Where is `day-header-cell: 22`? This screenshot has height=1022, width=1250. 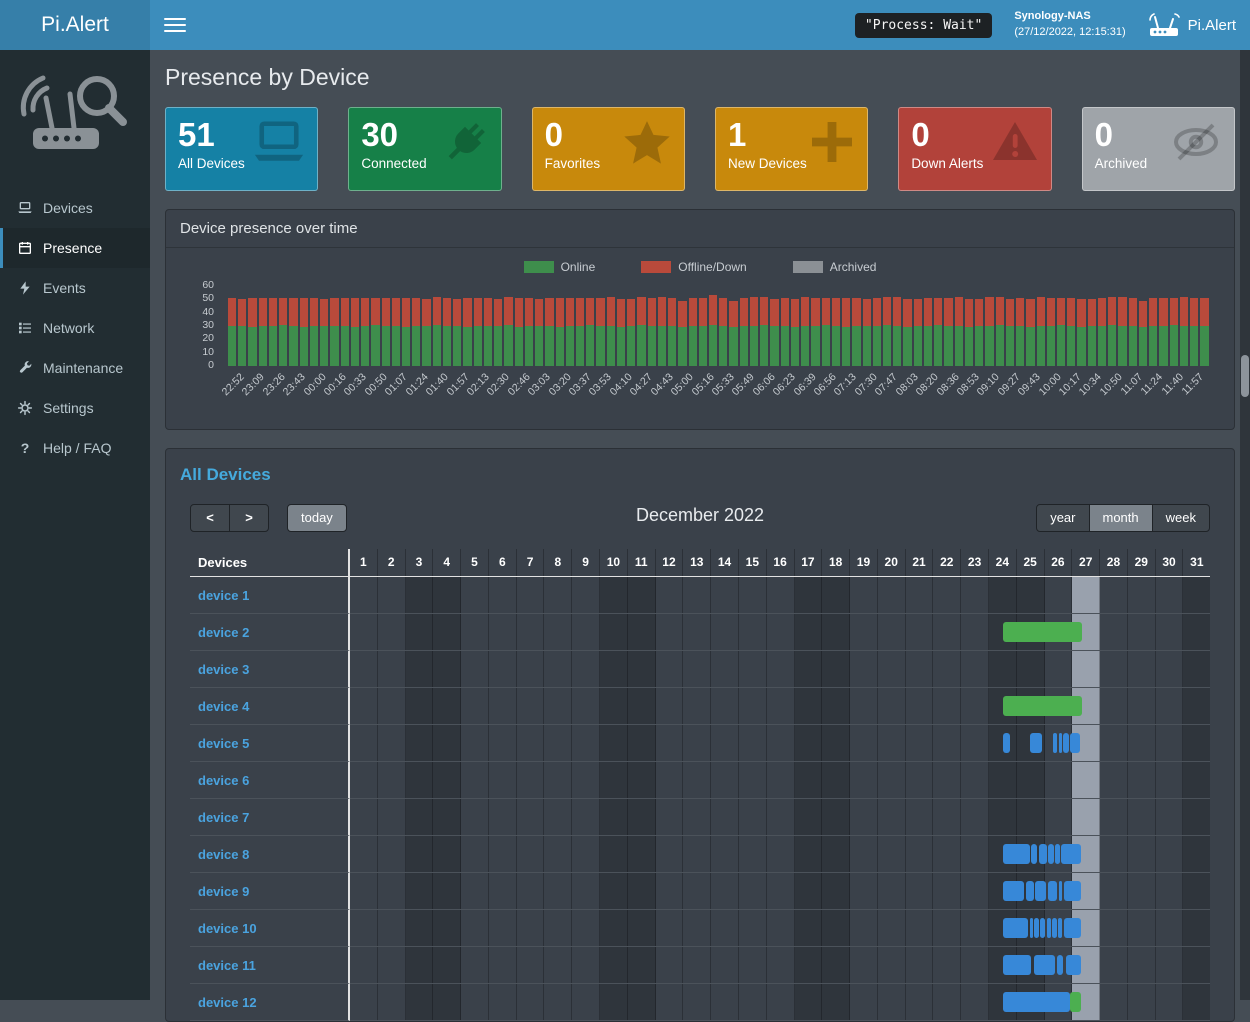 day-header-cell: 22 is located at coordinates (947, 562).